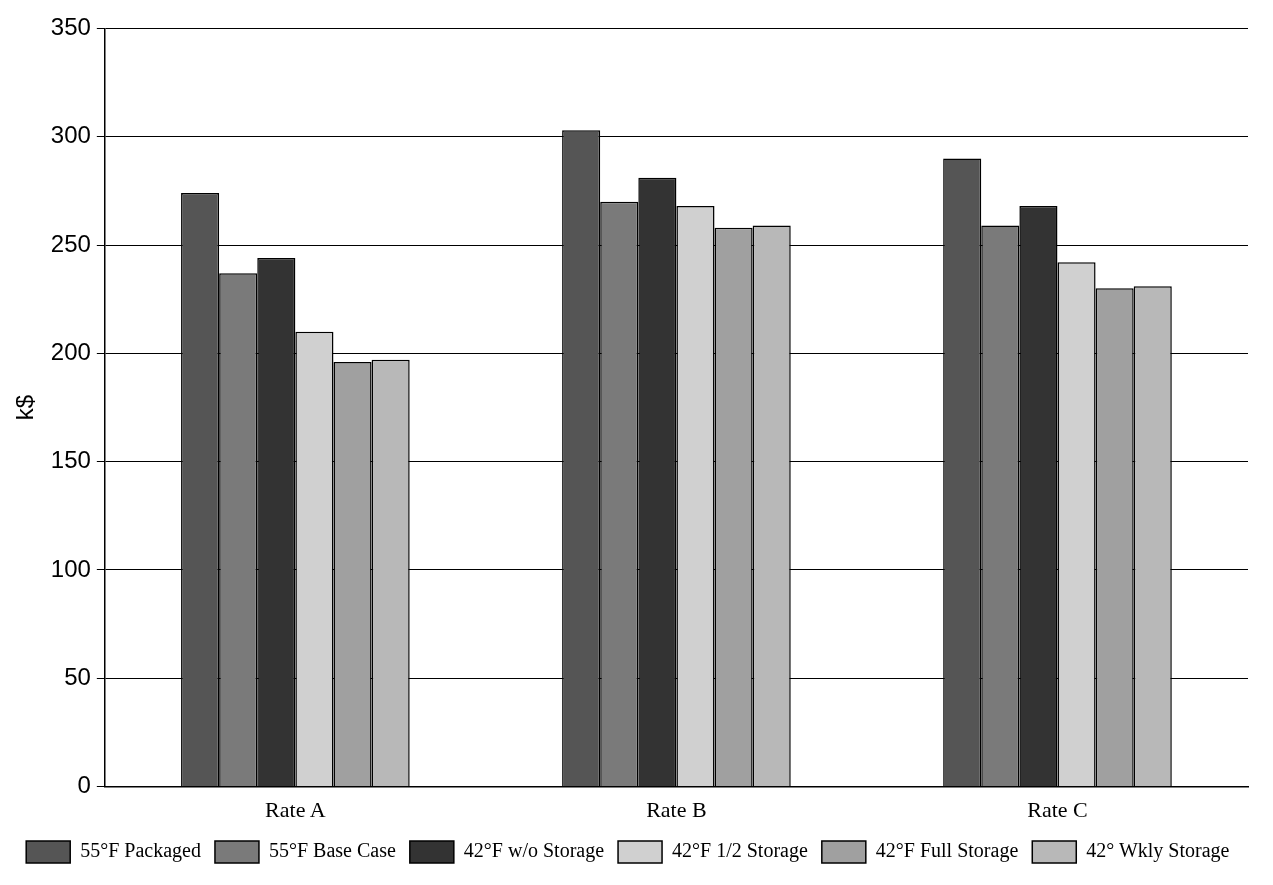  What do you see at coordinates (70, 135) in the screenshot?
I see `y-tick-label: 300` at bounding box center [70, 135].